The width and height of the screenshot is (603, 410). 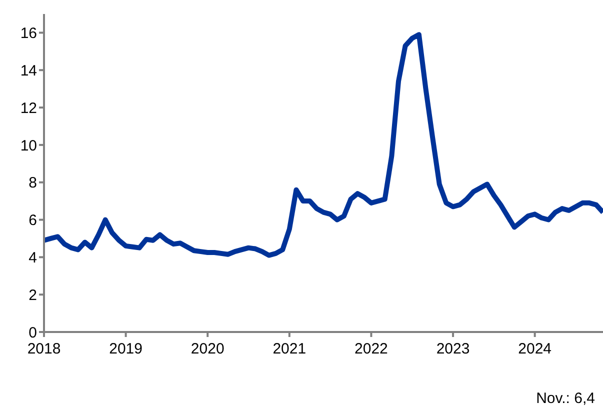 What do you see at coordinates (535, 349) in the screenshot?
I see `x-tick-label: 2024` at bounding box center [535, 349].